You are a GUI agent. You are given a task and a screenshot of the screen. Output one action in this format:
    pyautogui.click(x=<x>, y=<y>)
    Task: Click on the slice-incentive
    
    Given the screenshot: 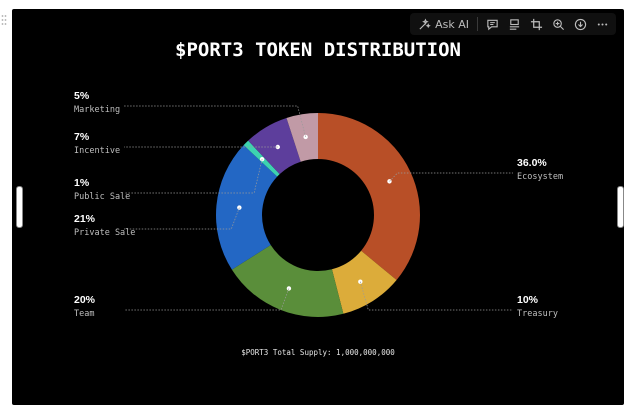 What is the action you would take?
    pyautogui.click(x=274, y=146)
    